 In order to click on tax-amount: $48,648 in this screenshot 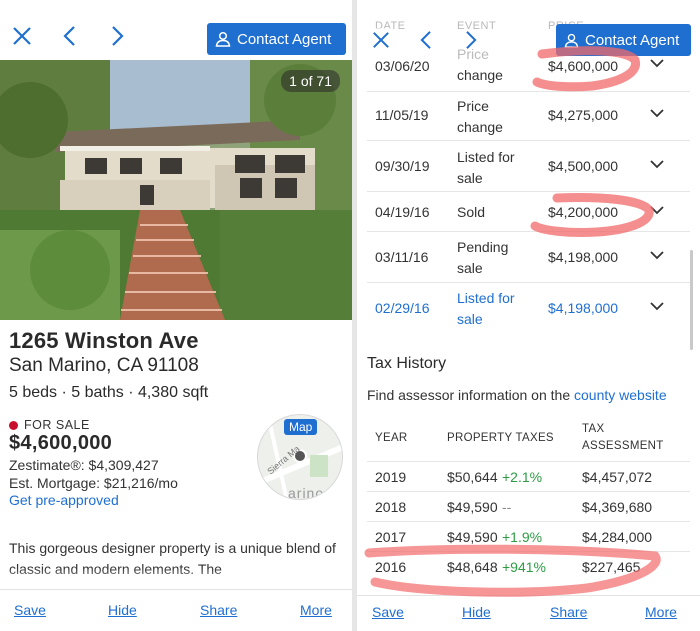, I will do `click(472, 567)`.